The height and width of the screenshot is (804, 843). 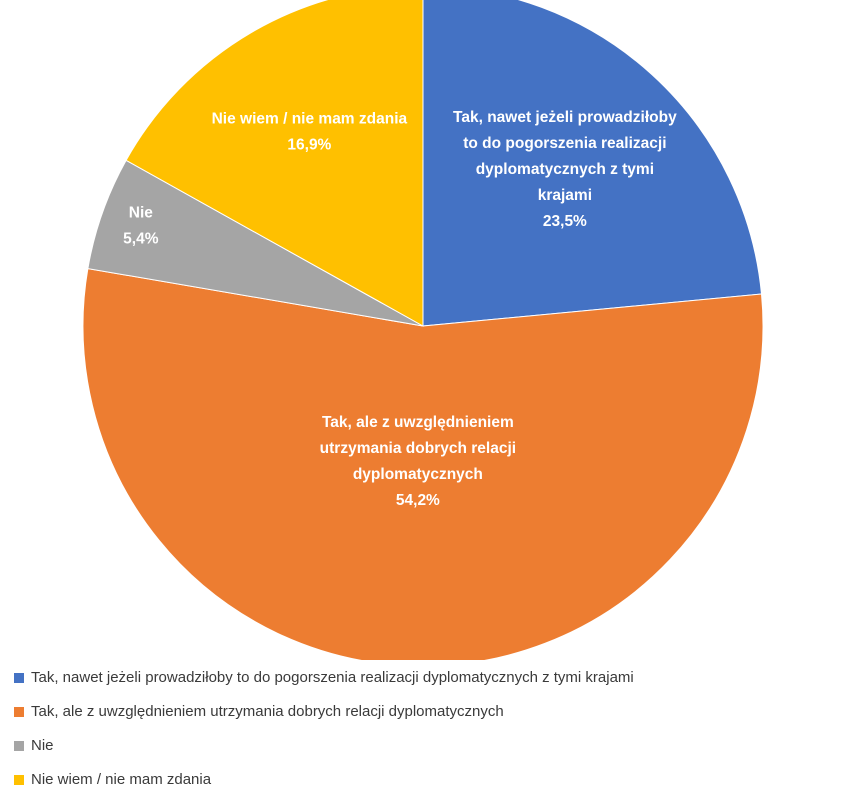 What do you see at coordinates (564, 143) in the screenshot?
I see `slice-category-label: to do pogorszenia realizacji` at bounding box center [564, 143].